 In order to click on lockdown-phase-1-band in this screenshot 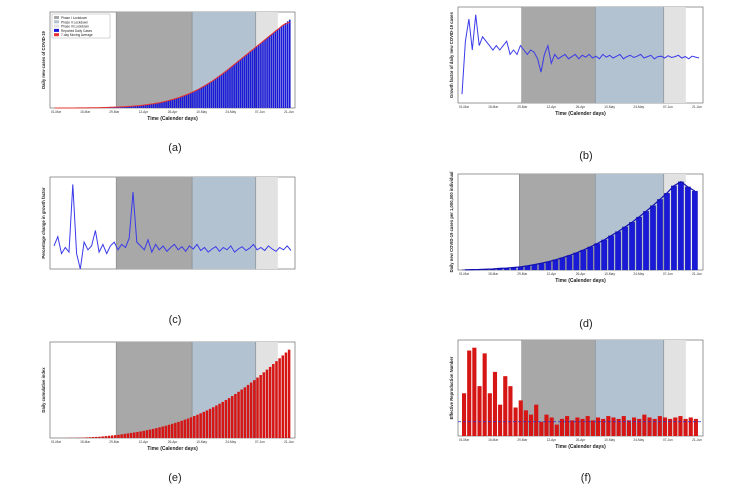, I will do `click(154, 223)`.